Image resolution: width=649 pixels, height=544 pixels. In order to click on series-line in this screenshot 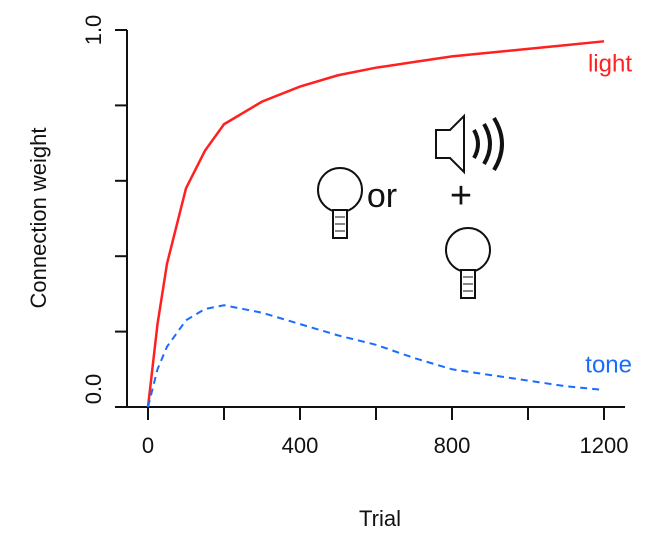, I will do `click(376, 356)`.